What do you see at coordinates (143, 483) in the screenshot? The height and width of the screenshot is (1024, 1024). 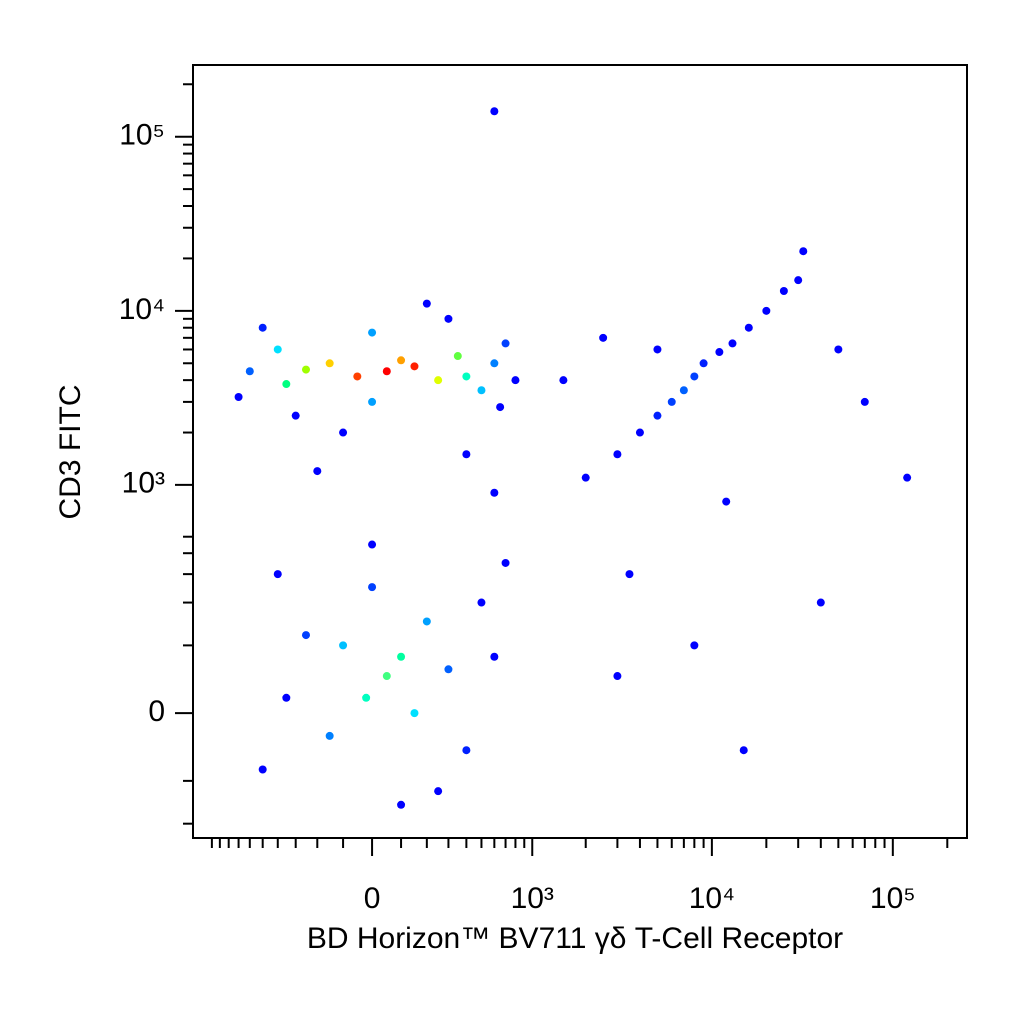 I see `y-tick-label: 10³` at bounding box center [143, 483].